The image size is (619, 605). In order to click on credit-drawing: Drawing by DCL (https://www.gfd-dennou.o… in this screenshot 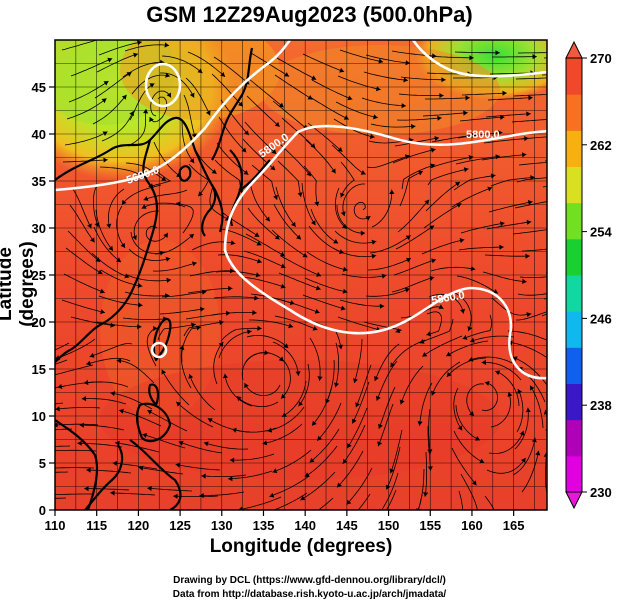, I will do `click(309, 580)`.